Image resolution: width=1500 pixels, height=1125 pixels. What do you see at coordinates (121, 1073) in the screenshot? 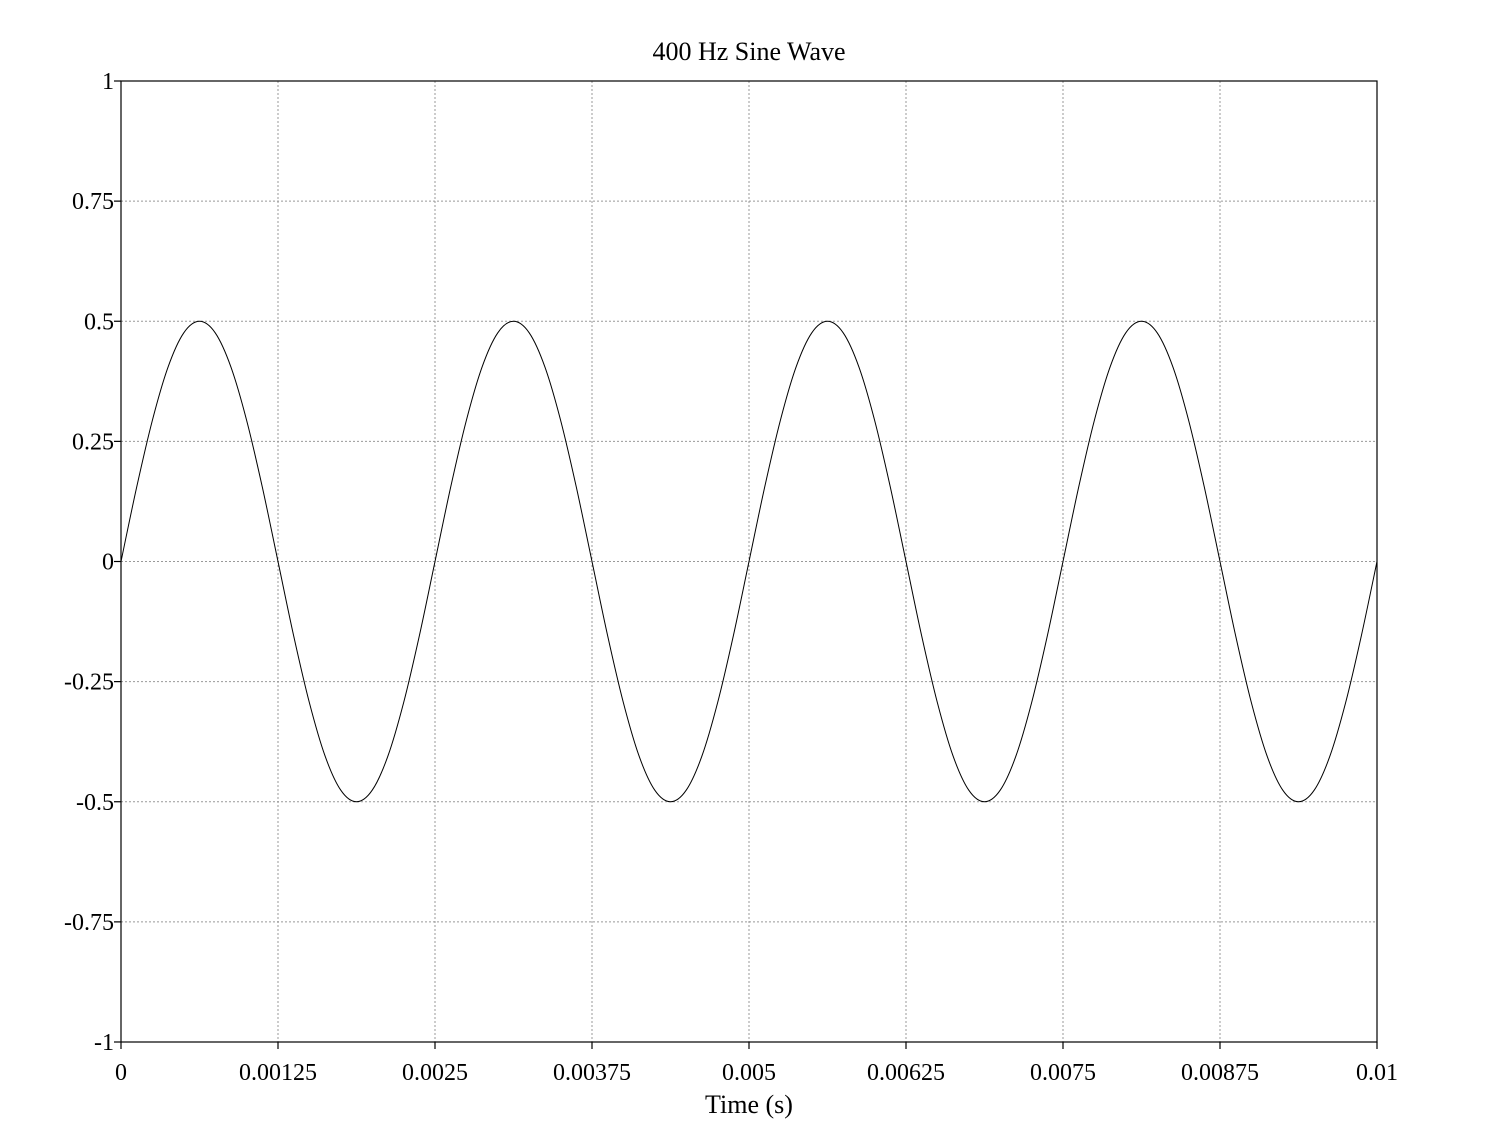
I see `x-tick-label: 0` at bounding box center [121, 1073].